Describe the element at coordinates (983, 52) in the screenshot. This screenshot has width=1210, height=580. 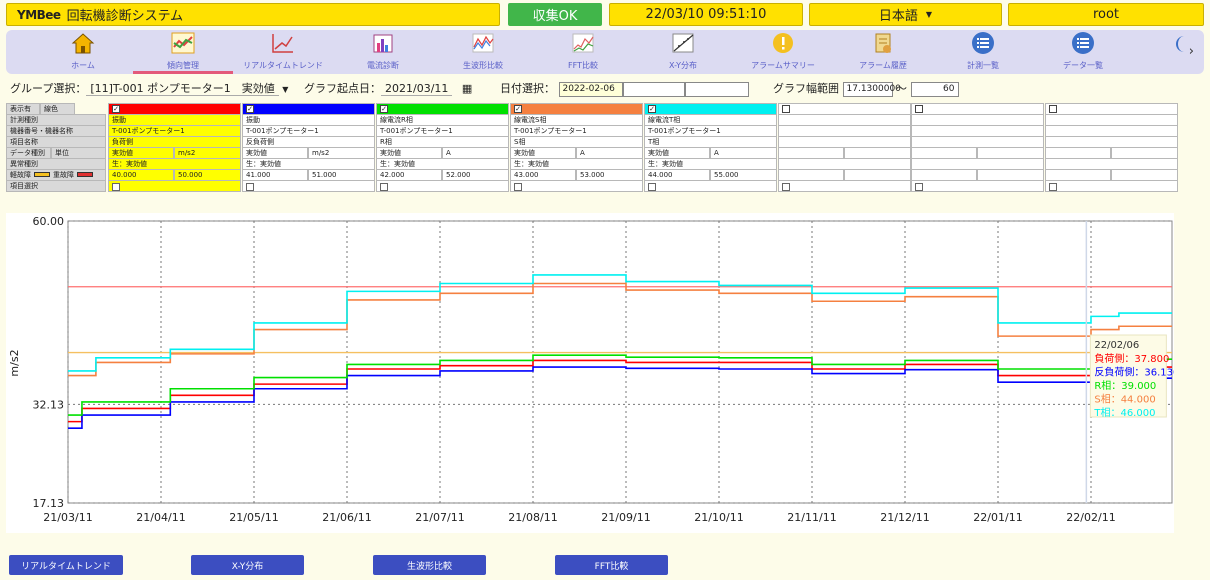
I see `nav-item-measure-list: 計測一覧` at that location.